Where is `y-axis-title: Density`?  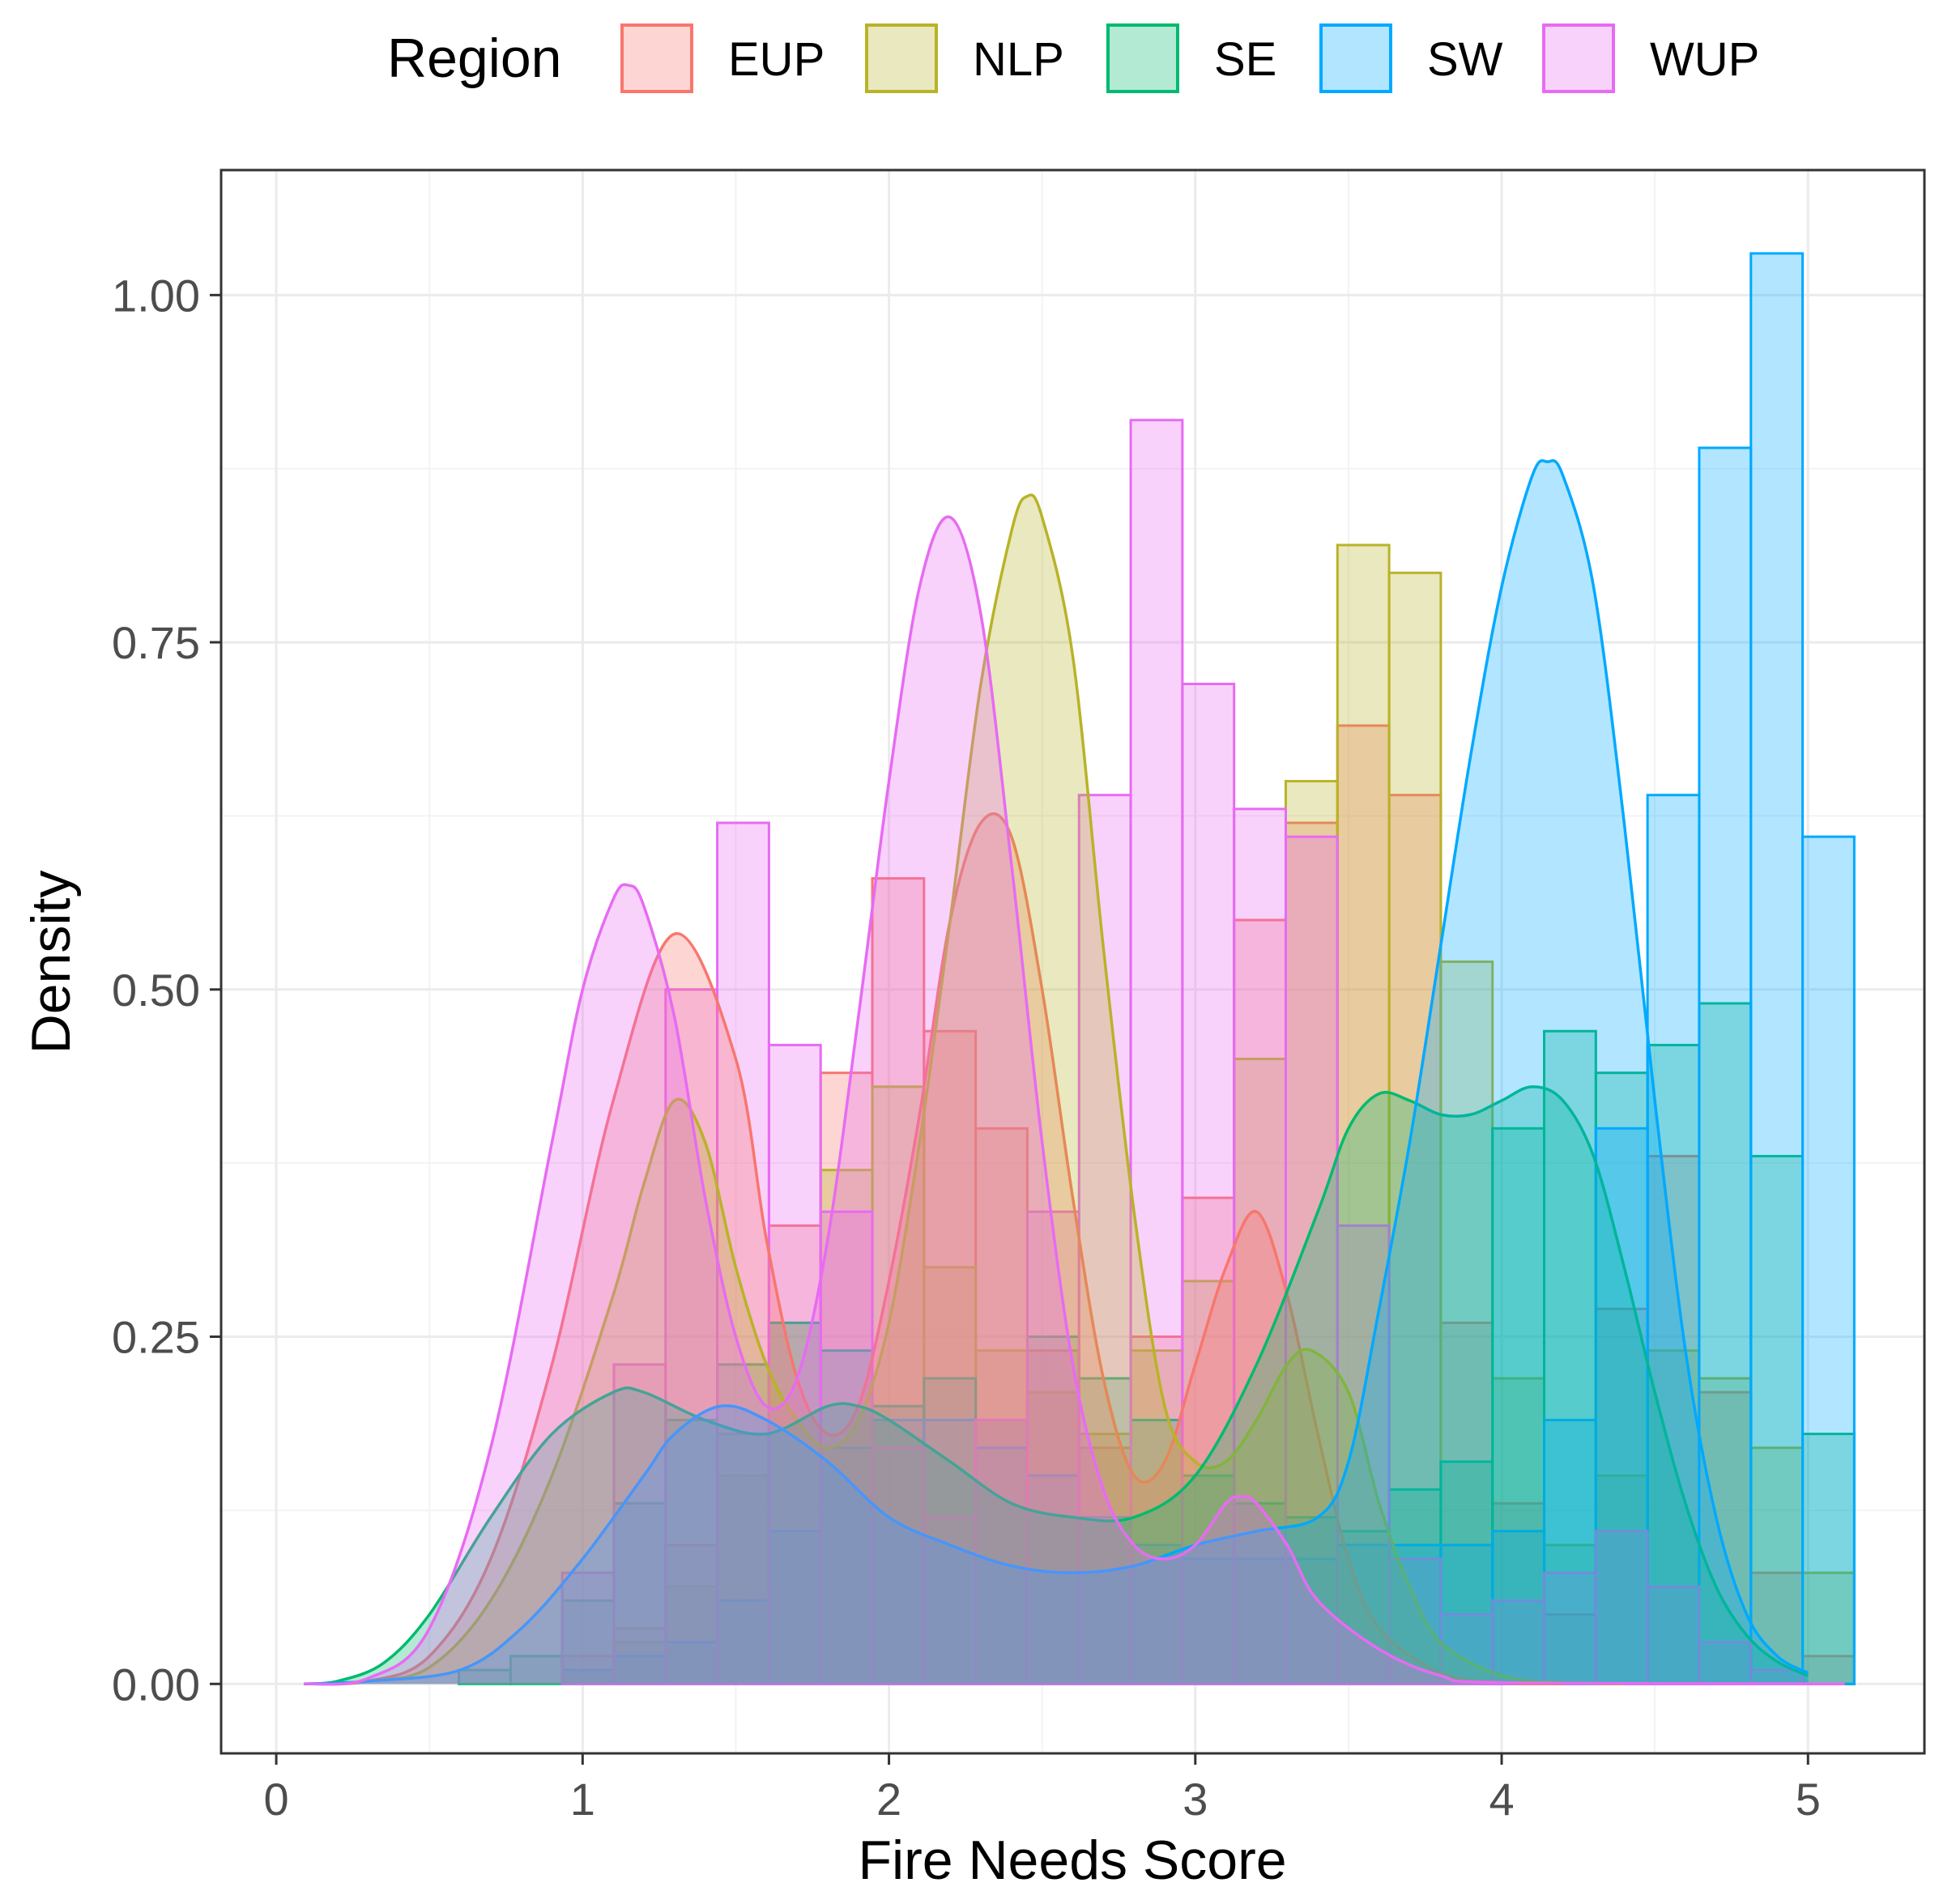
y-axis-title: Density is located at coordinates (51, 962).